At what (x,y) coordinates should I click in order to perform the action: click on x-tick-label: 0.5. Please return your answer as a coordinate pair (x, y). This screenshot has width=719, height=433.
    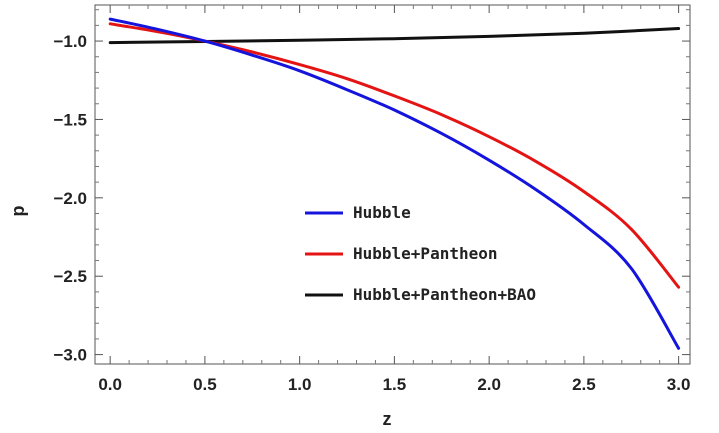
    Looking at the image, I should click on (205, 384).